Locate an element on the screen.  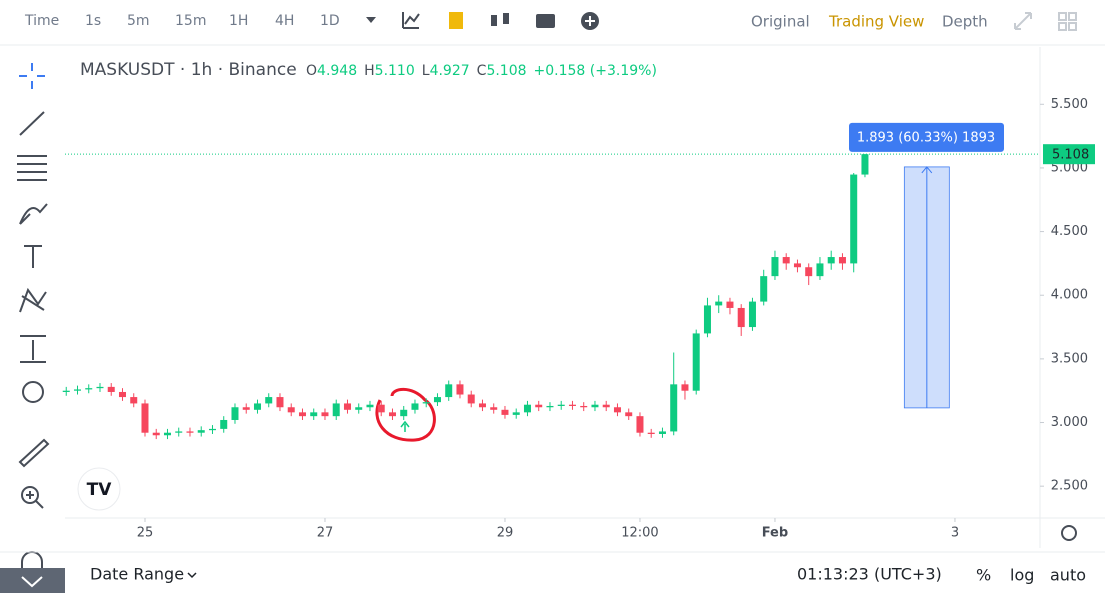
tv-logo-text: TV is located at coordinates (100, 490).